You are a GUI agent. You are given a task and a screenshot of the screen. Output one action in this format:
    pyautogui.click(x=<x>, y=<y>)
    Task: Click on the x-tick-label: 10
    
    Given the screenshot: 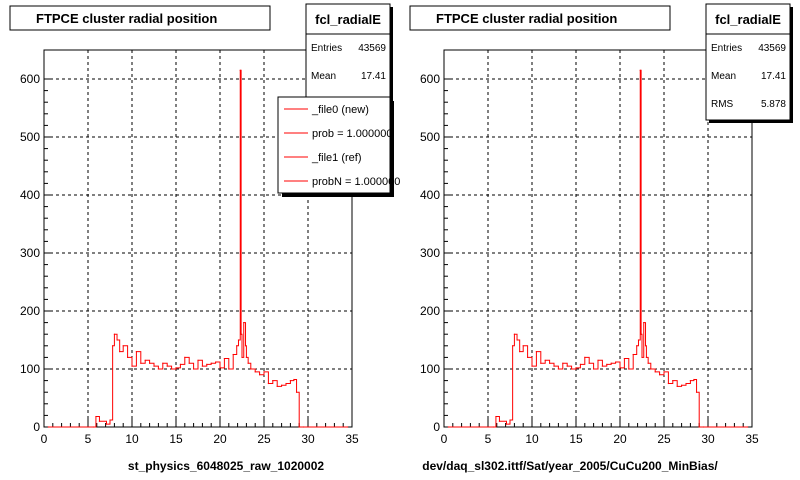 What is the action you would take?
    pyautogui.click(x=132, y=439)
    